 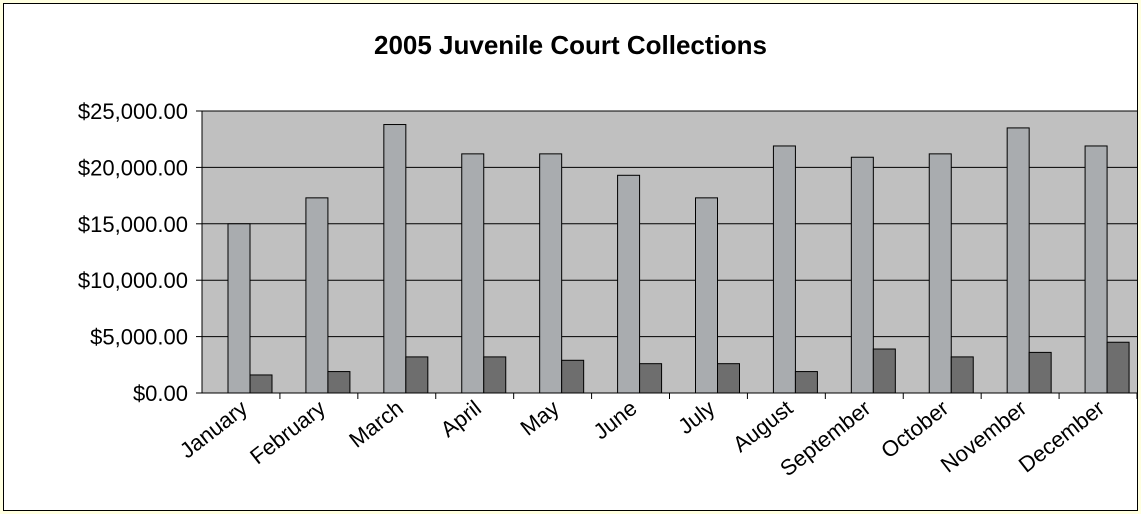 I want to click on x-tick-label: November, so click(x=983, y=436).